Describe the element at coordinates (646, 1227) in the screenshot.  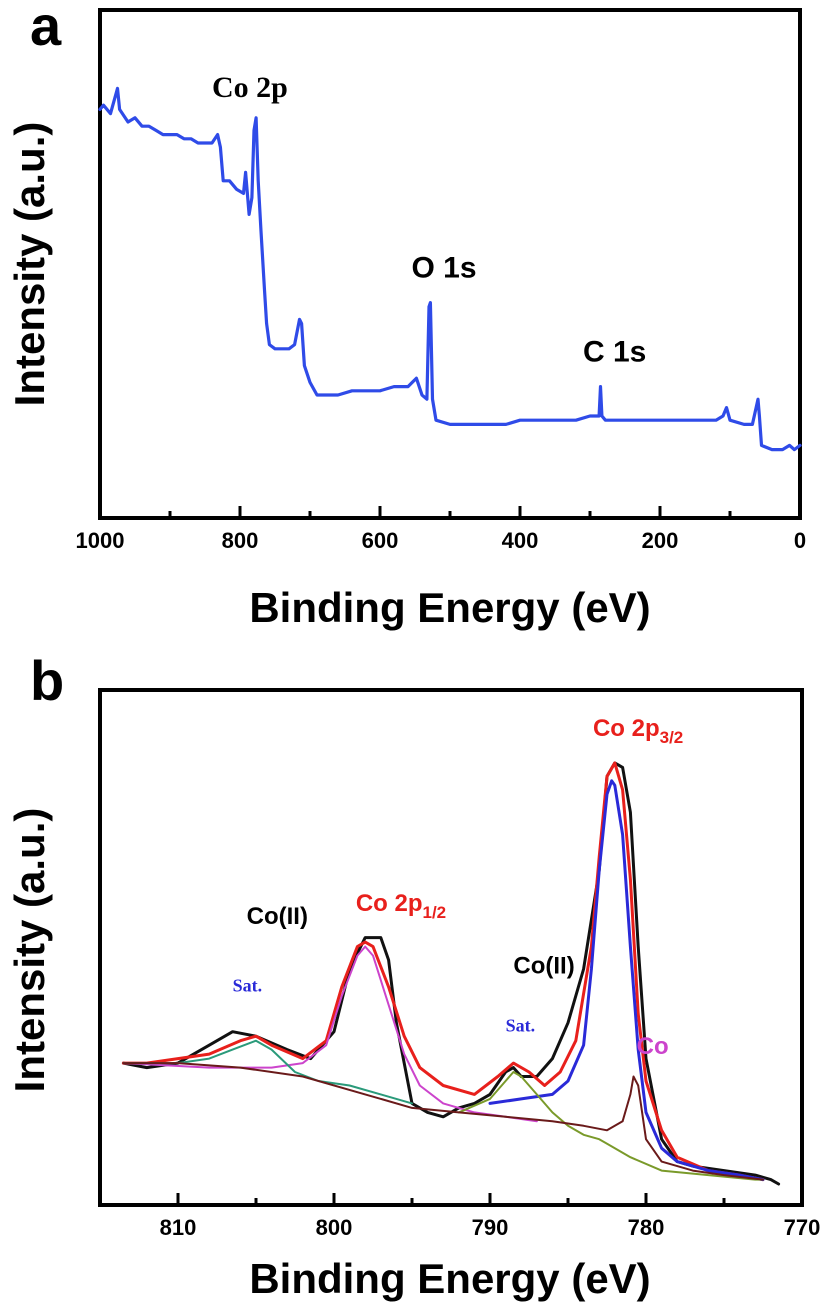
I see `x-tick-label: 780` at that location.